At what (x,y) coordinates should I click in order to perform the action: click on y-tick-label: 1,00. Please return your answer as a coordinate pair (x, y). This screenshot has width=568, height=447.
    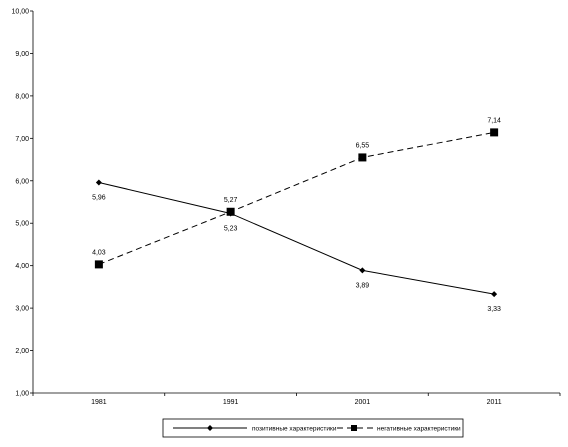
    Looking at the image, I should click on (22, 394).